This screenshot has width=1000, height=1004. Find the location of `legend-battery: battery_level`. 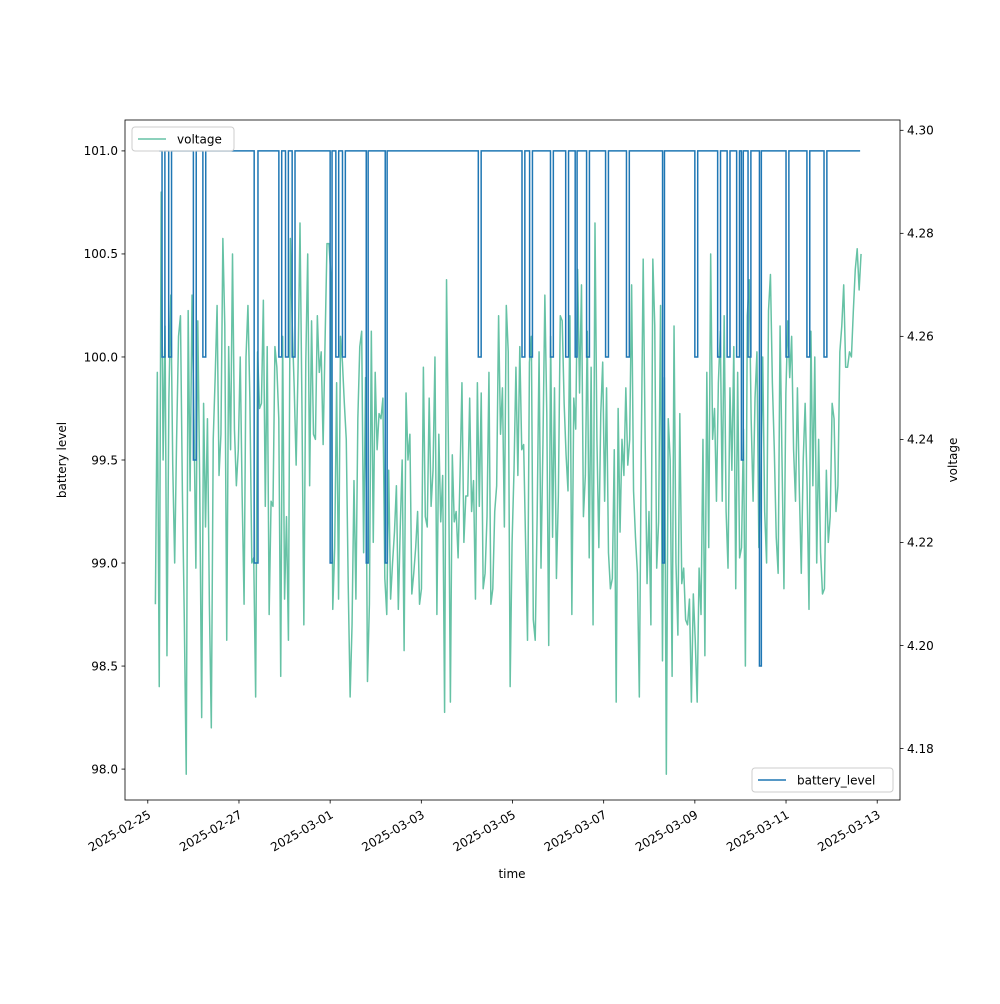

legend-battery: battery_level is located at coordinates (822, 780).